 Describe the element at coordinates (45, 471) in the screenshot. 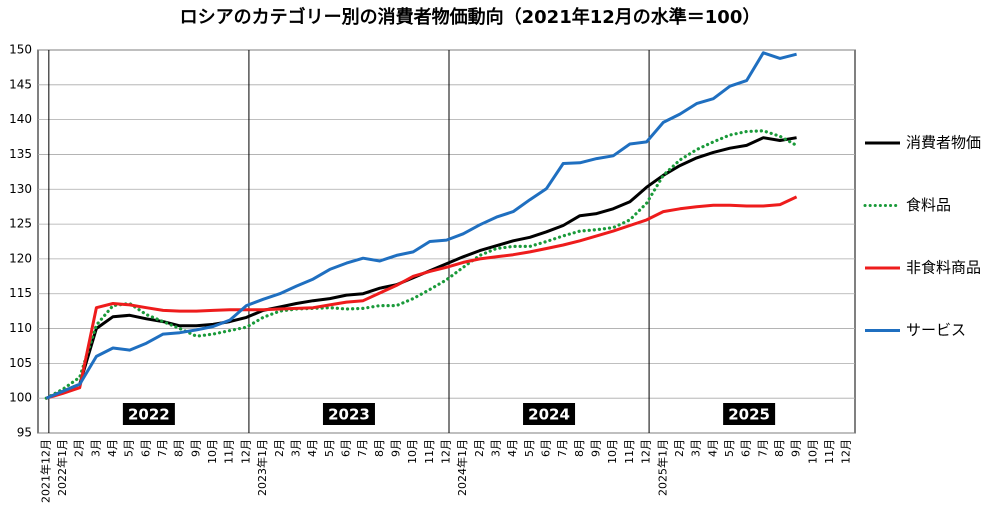

I see `x-tick-label: 2021年12月` at that location.